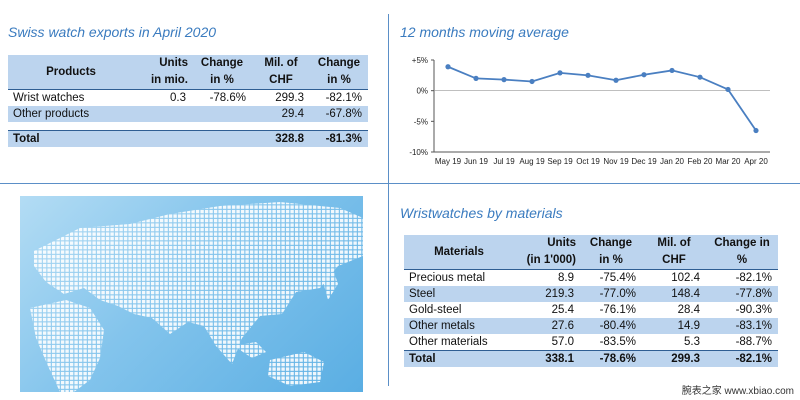 The height and width of the screenshot is (400, 800). I want to click on horizontal-divider, so click(400, 183).